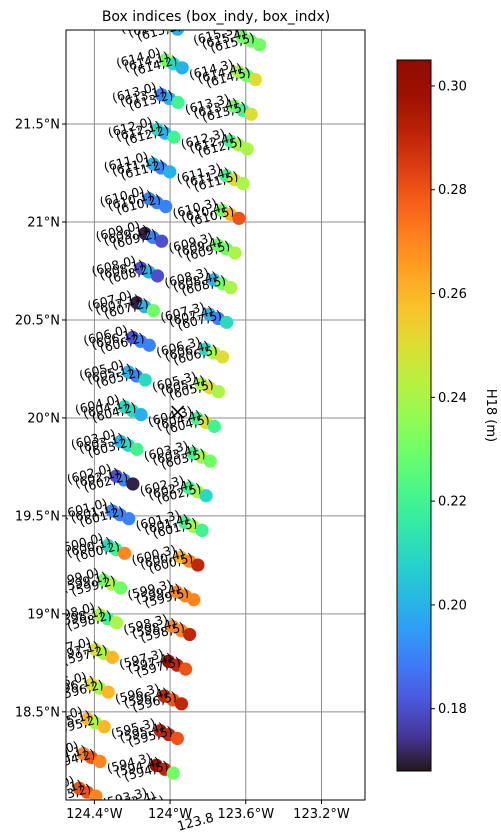 The height and width of the screenshot is (840, 501). I want to click on point-label-593-2: (593,2), so click(69, 793).